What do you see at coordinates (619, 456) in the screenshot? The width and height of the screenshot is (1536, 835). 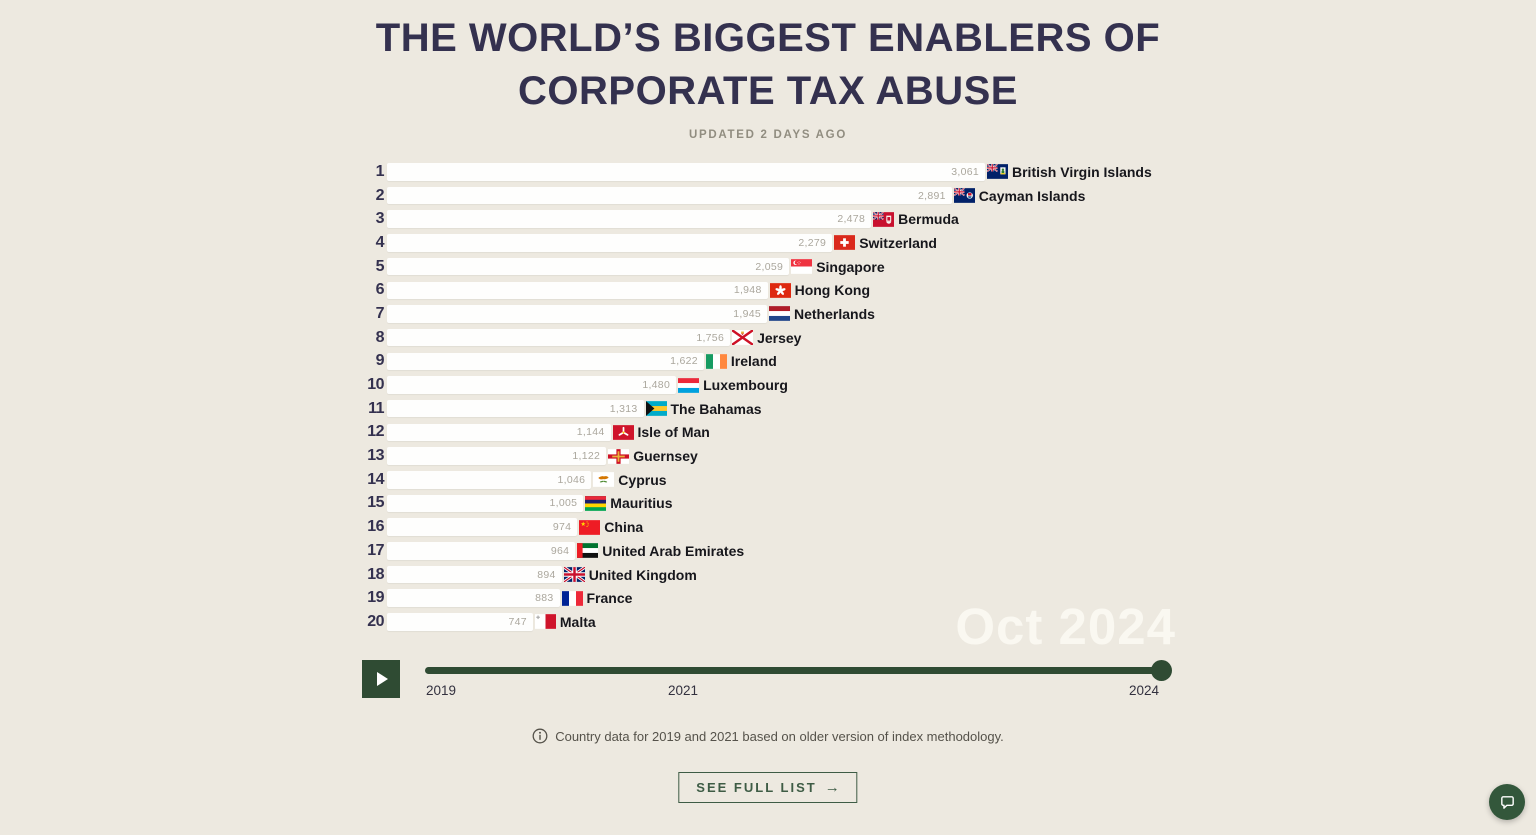 I see `flag-guernsey` at bounding box center [619, 456].